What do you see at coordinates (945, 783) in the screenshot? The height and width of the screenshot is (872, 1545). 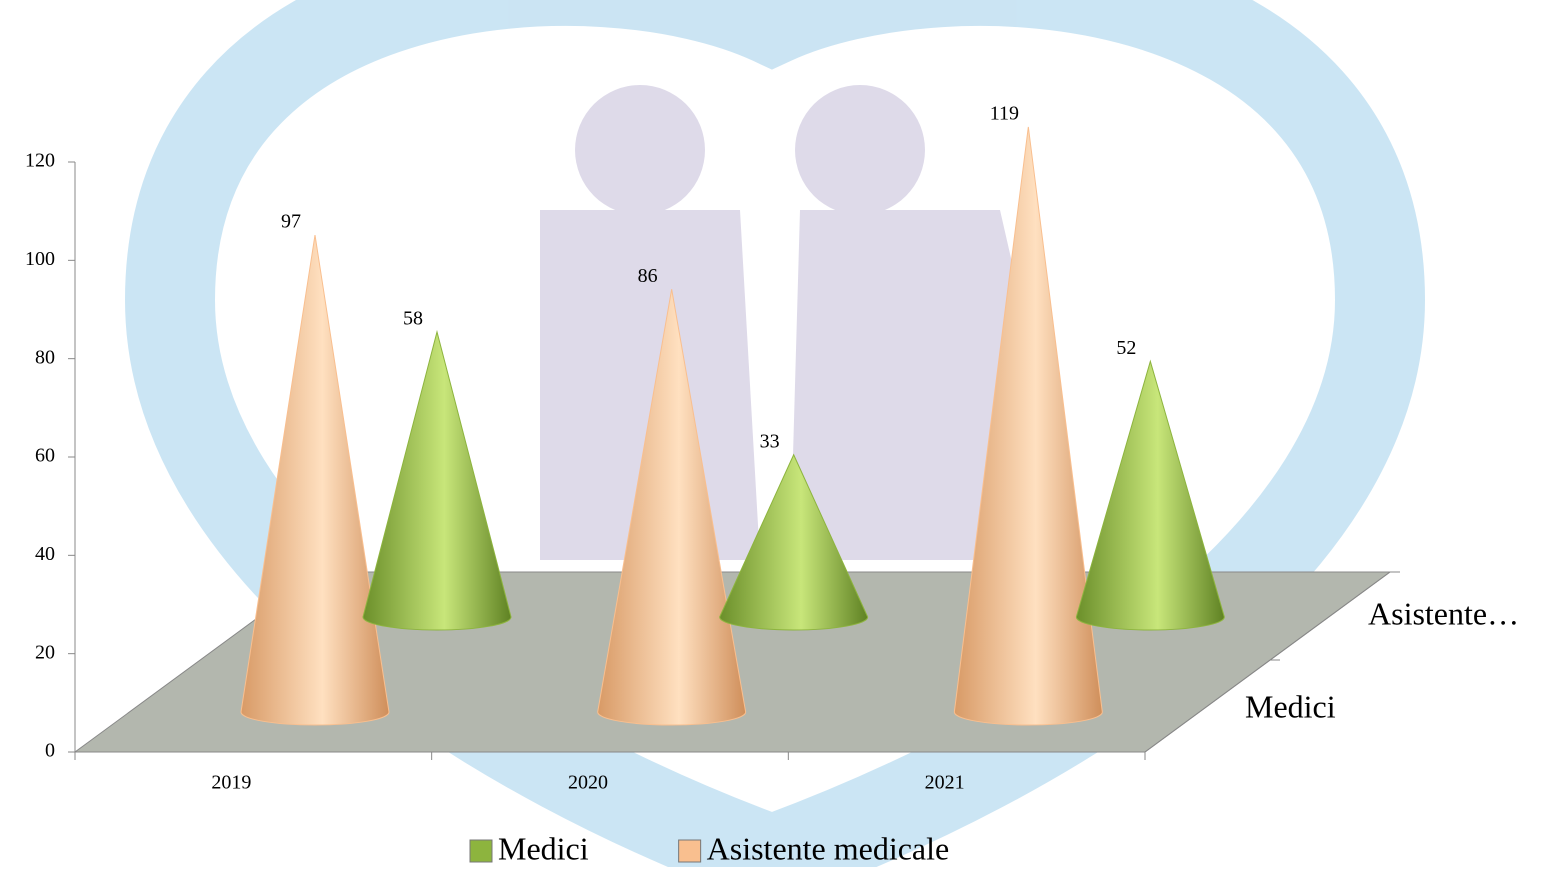 I see `x-tick-label: 2021` at bounding box center [945, 783].